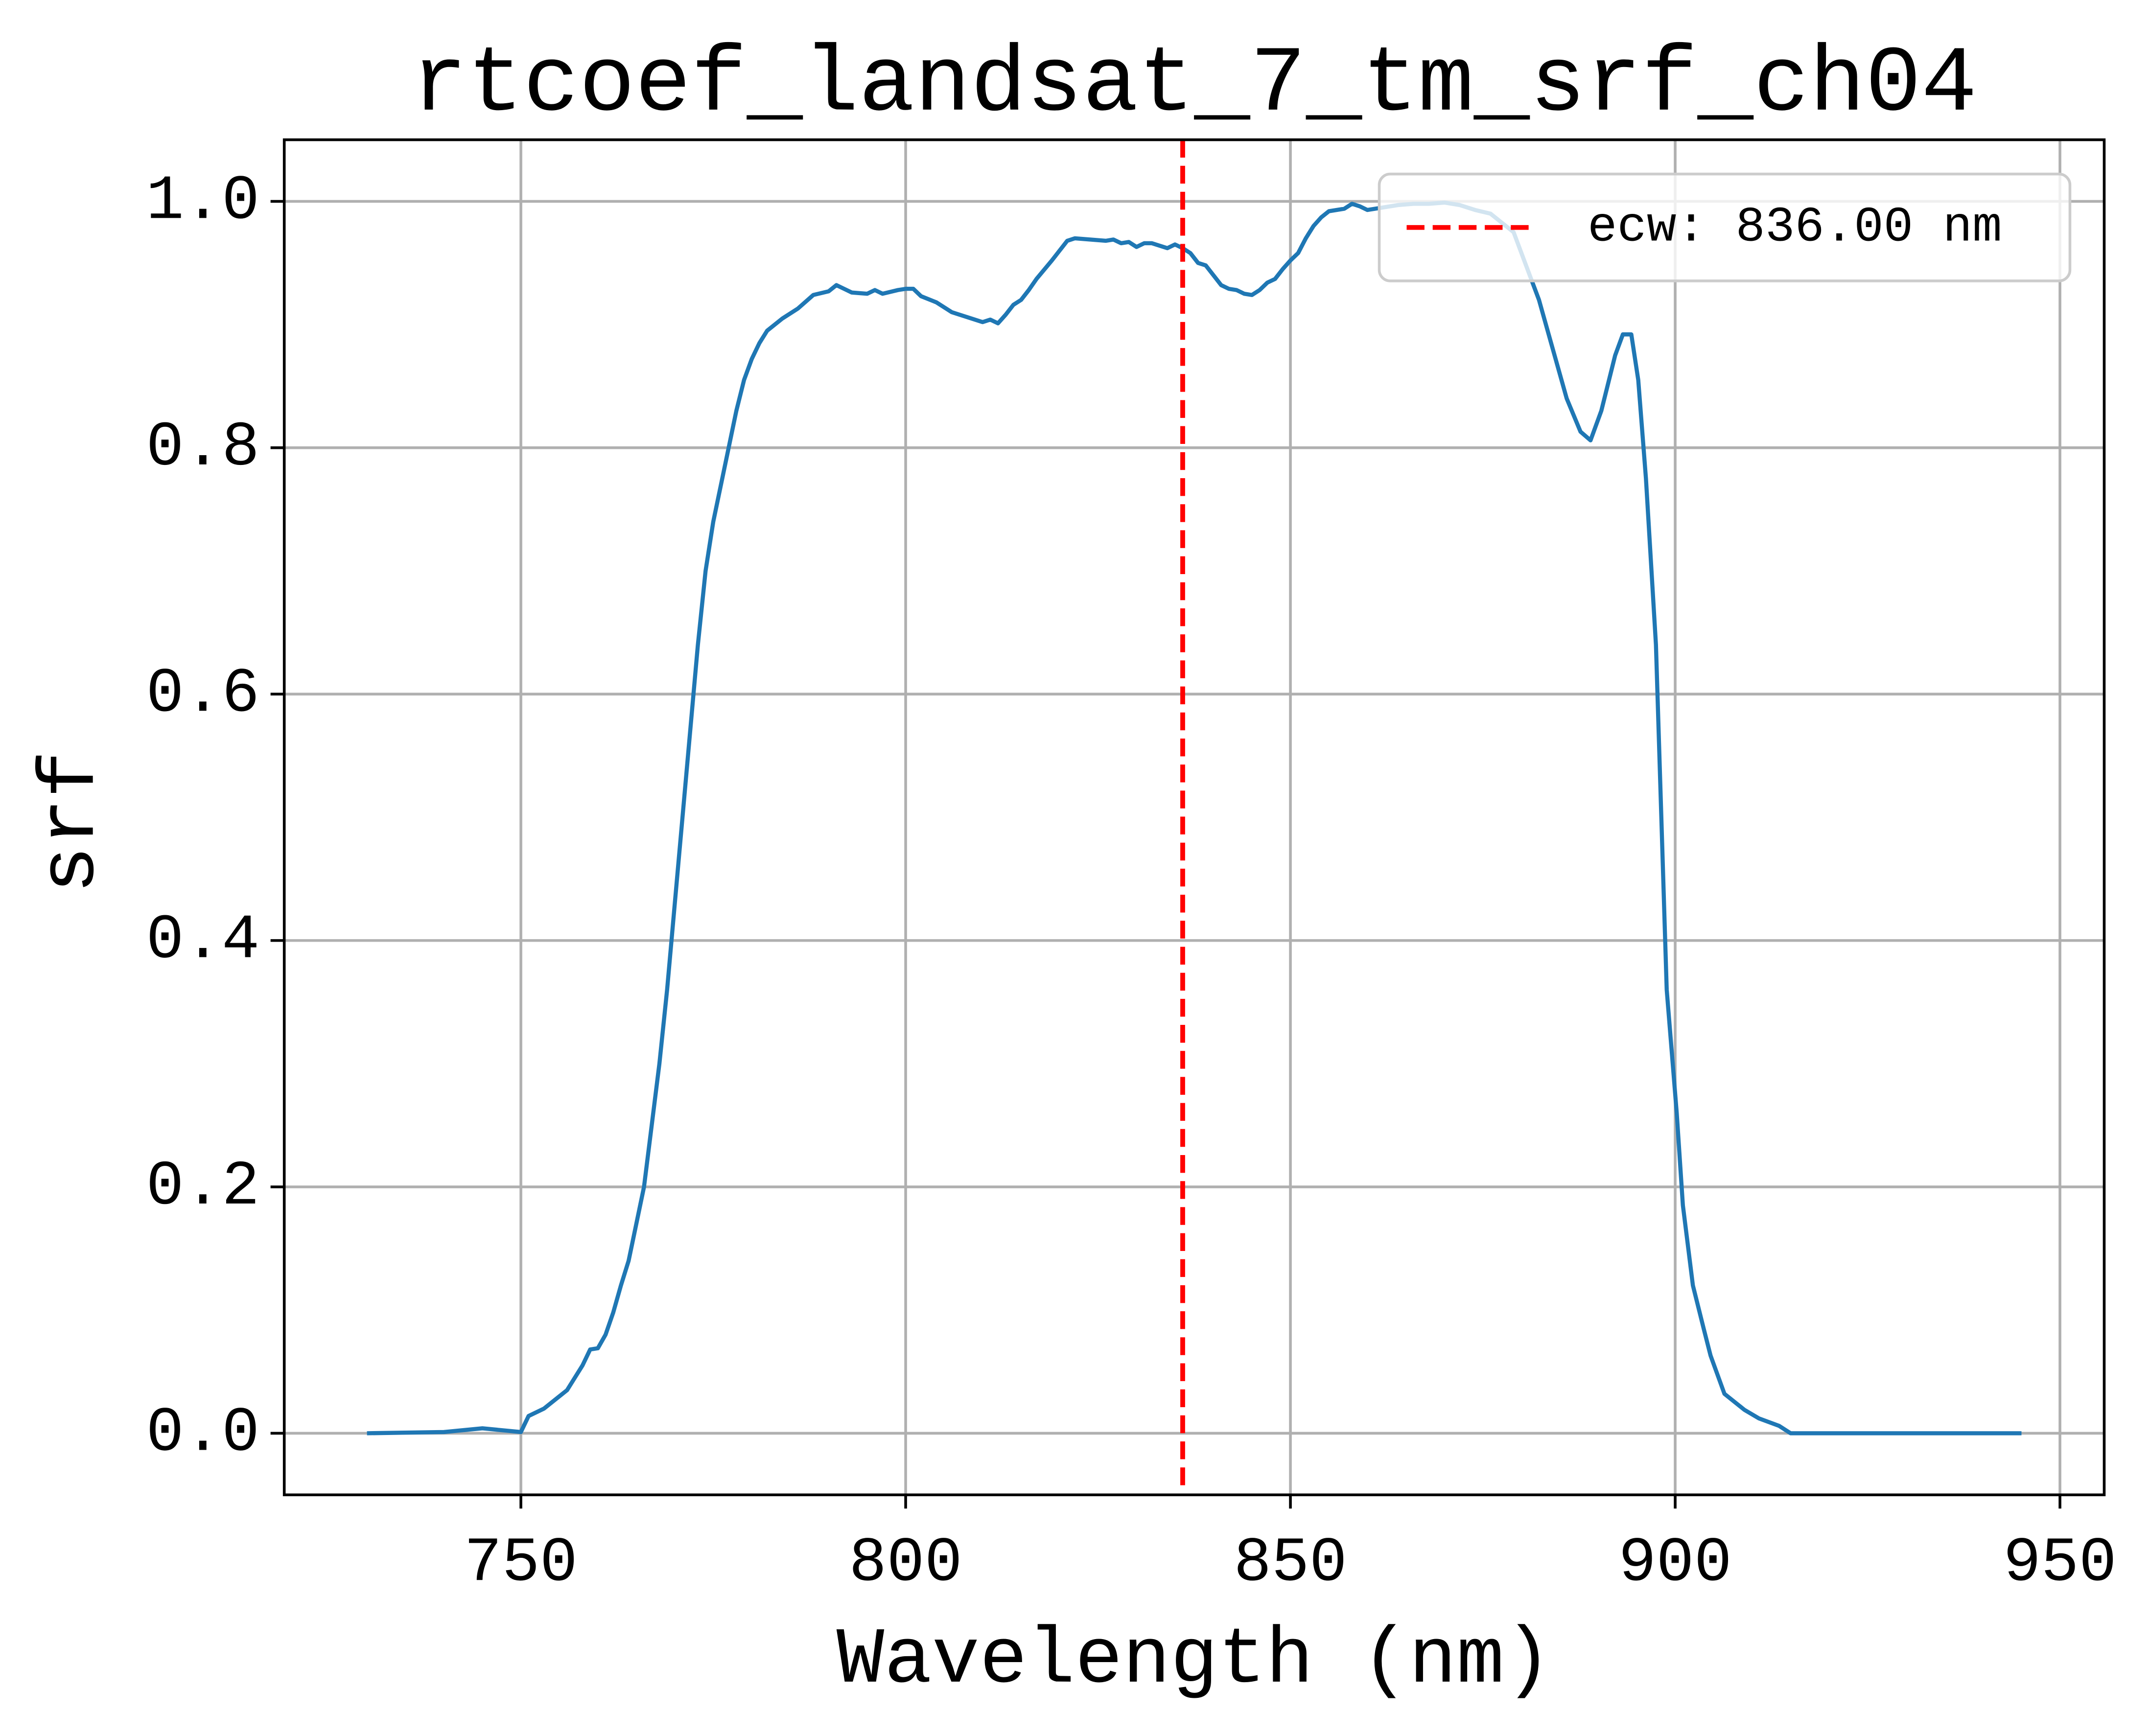  Describe the element at coordinates (1194, 85) in the screenshot. I see `chart-title: rtcoef_landsat_7_tm_srf_ch04` at that location.